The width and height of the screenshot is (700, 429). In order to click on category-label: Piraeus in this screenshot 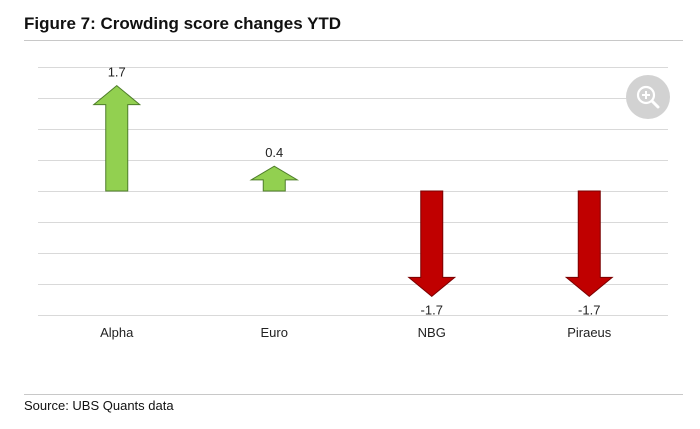, I will do `click(589, 332)`.